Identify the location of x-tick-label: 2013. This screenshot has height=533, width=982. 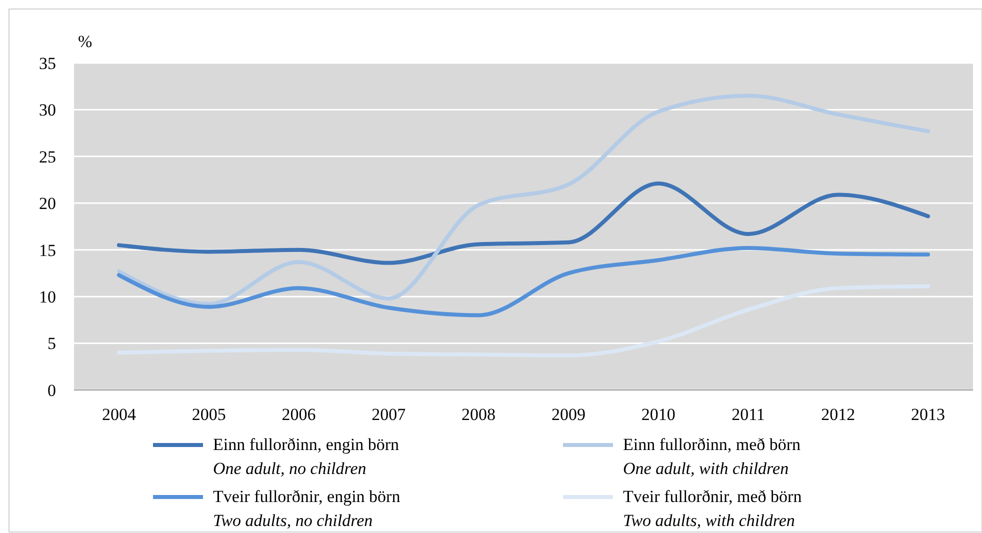
(928, 414).